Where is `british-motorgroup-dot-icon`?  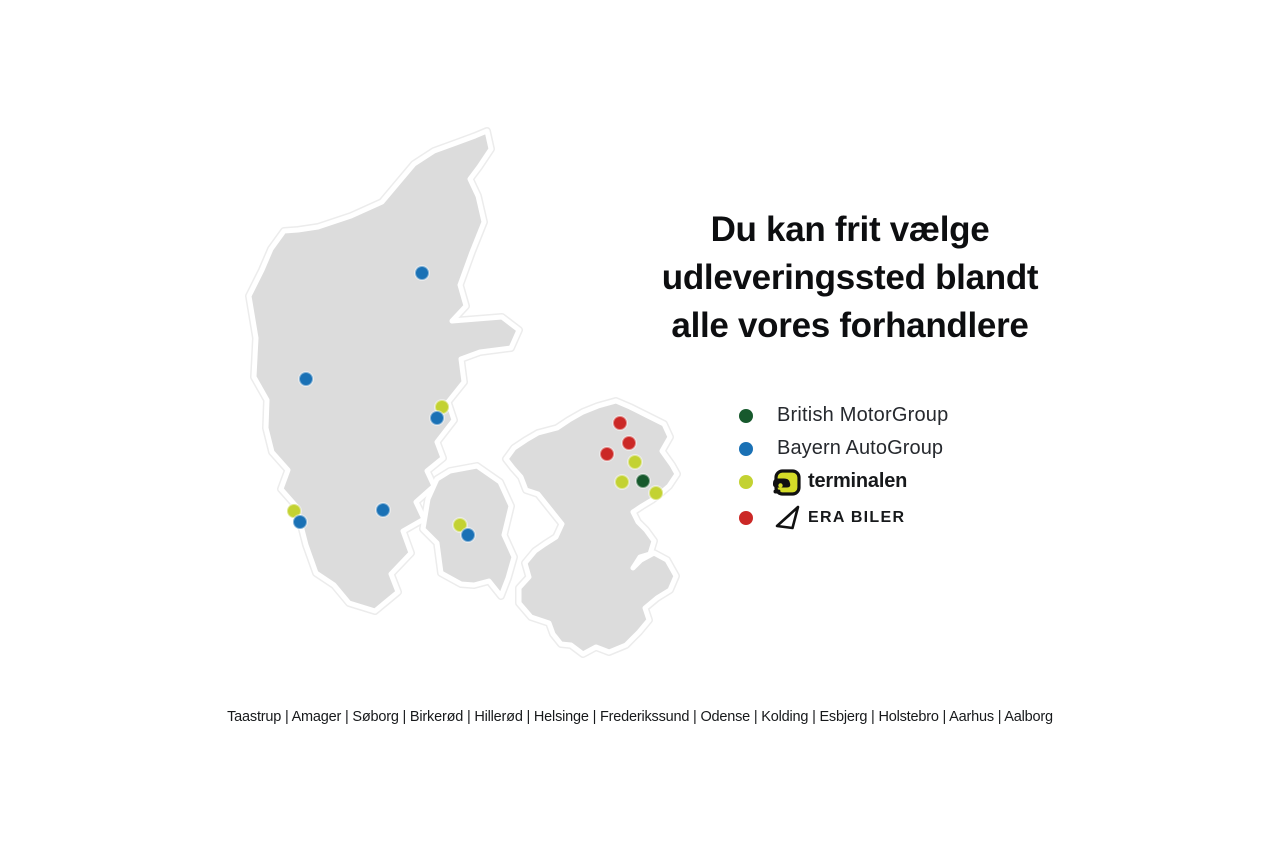
british-motorgroup-dot-icon is located at coordinates (746, 415).